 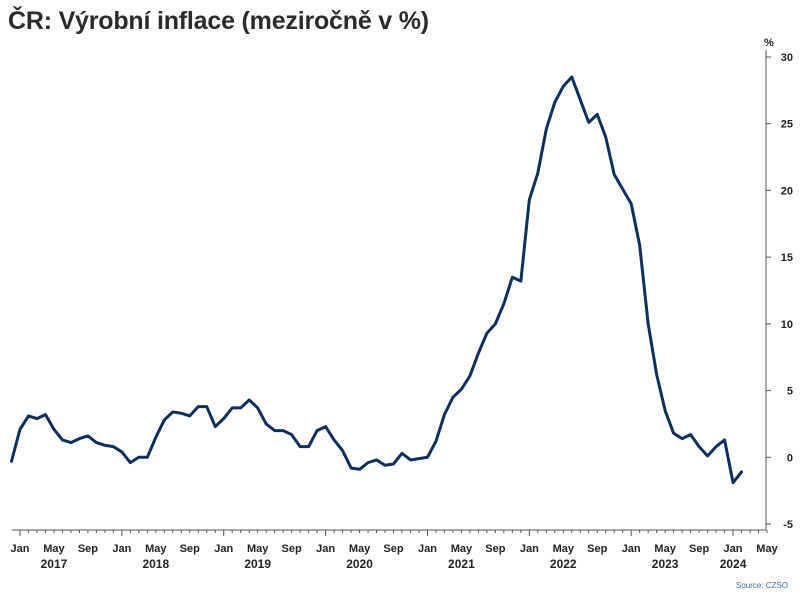 I want to click on x-year-label: 2022, so click(x=563, y=564).